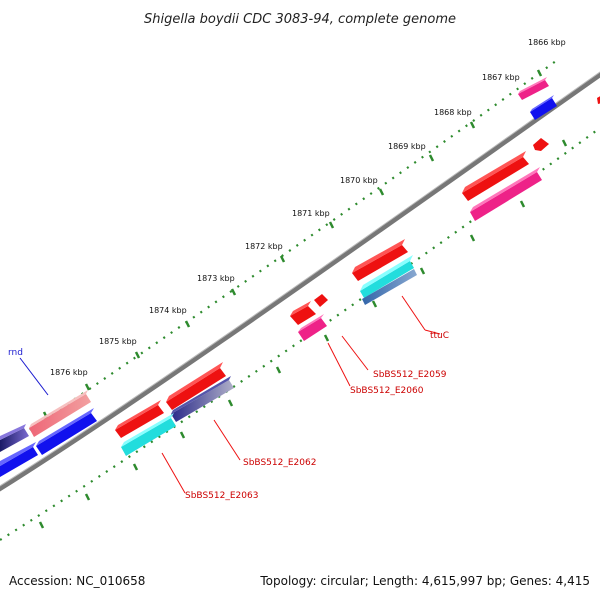 The height and width of the screenshot is (600, 600). Describe the element at coordinates (453, 112) in the screenshot. I see `tick-label-1868: 1868 kbp` at that location.